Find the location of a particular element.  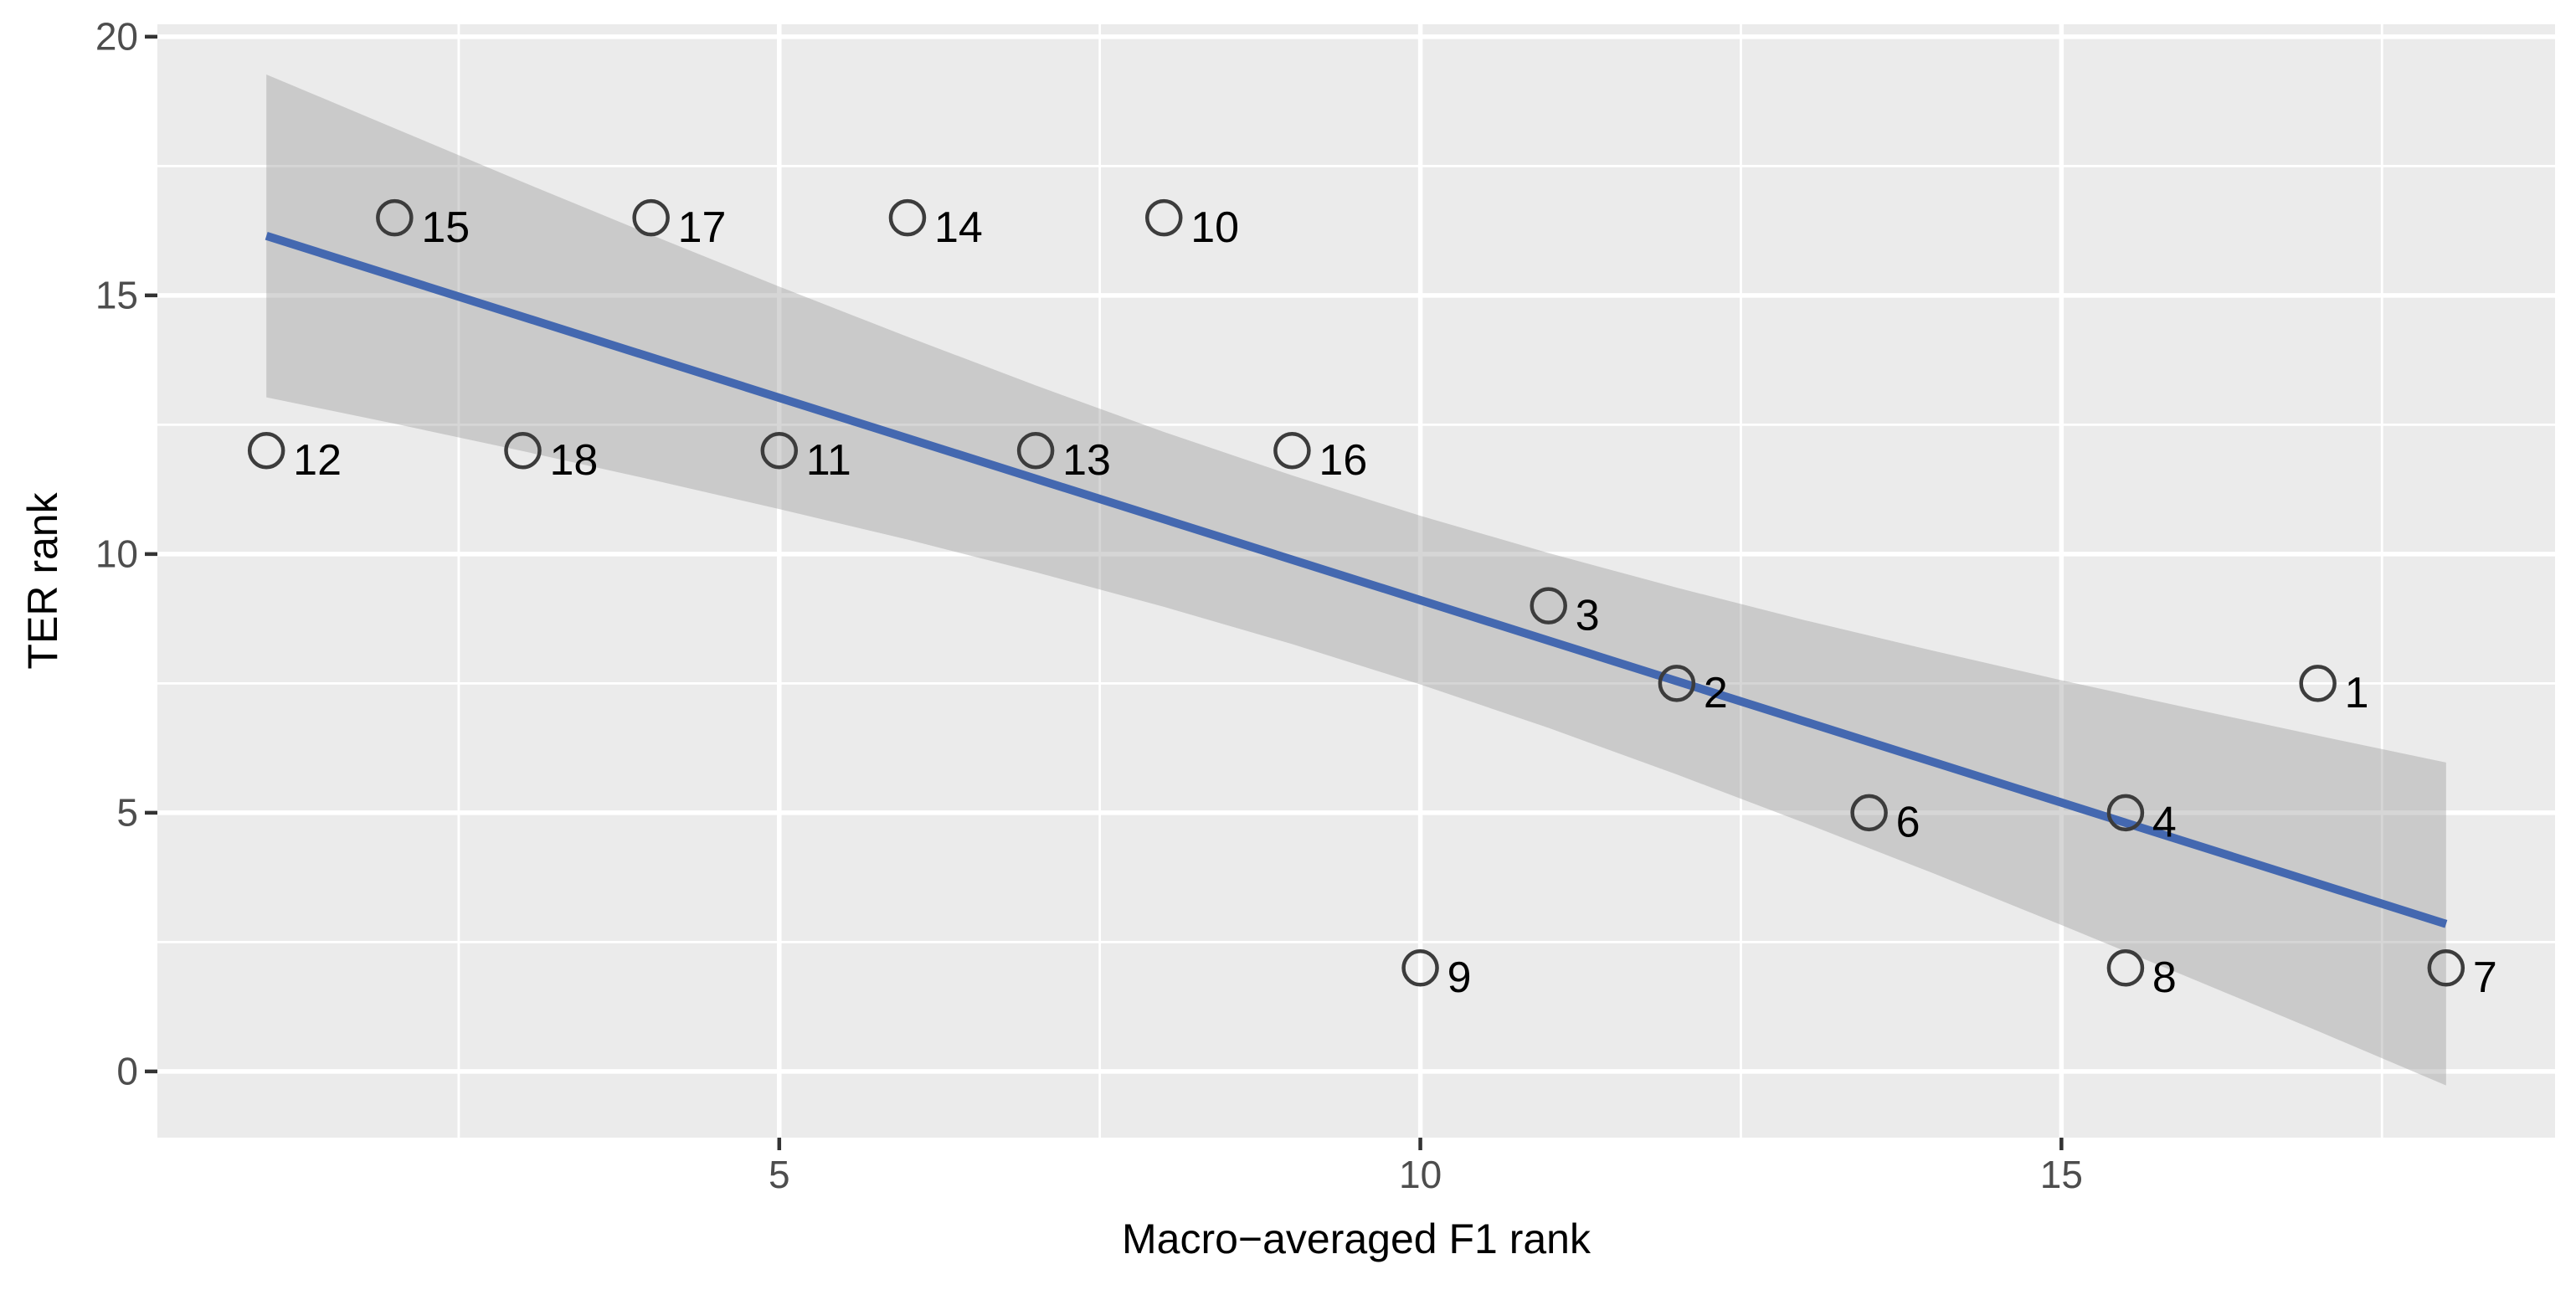

data-point-10: 10 is located at coordinates (1192, 225).